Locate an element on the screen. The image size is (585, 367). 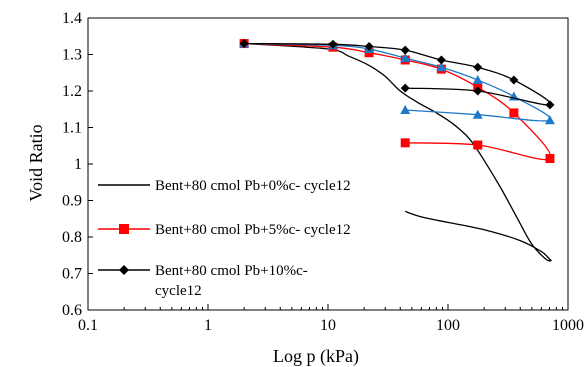
x-tick-label: 10 is located at coordinates (328, 325).